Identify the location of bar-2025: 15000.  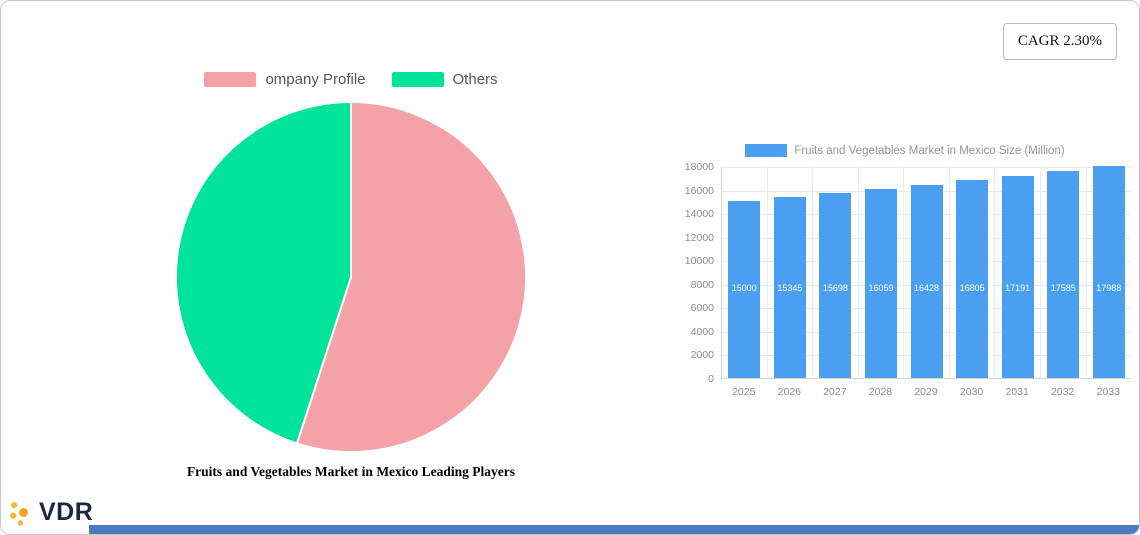
(744, 289).